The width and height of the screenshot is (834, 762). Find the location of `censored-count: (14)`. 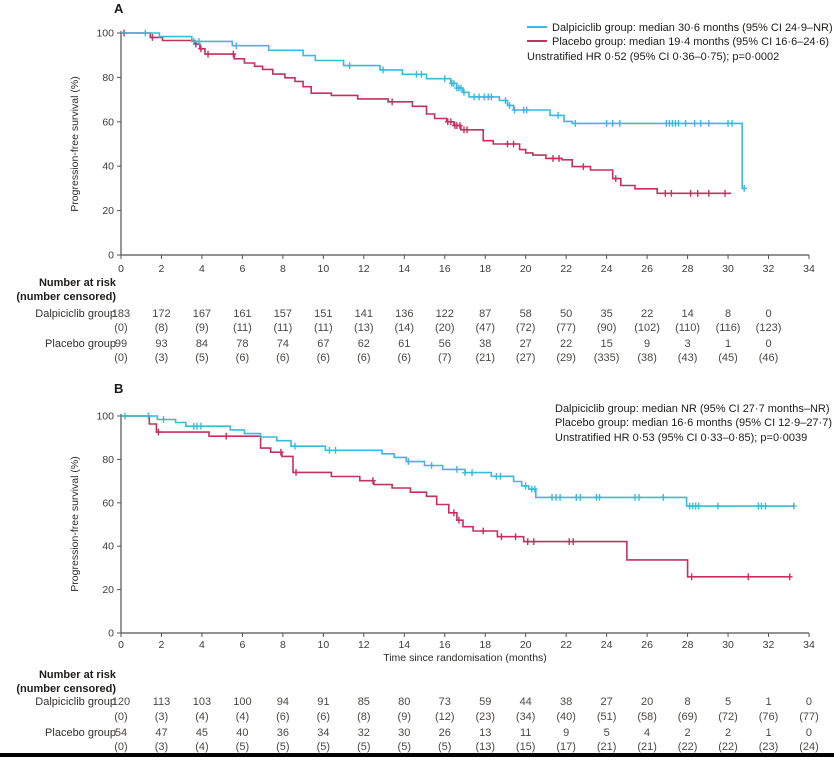

censored-count: (14) is located at coordinates (404, 328).